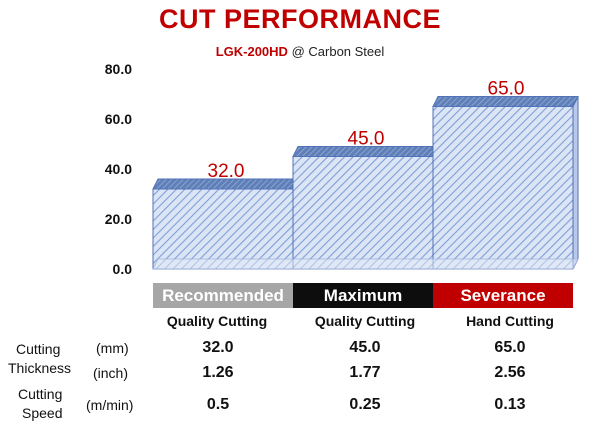 The width and height of the screenshot is (600, 423). What do you see at coordinates (218, 347) in the screenshot?
I see `value-thickness-mm-recommended: 32.0` at bounding box center [218, 347].